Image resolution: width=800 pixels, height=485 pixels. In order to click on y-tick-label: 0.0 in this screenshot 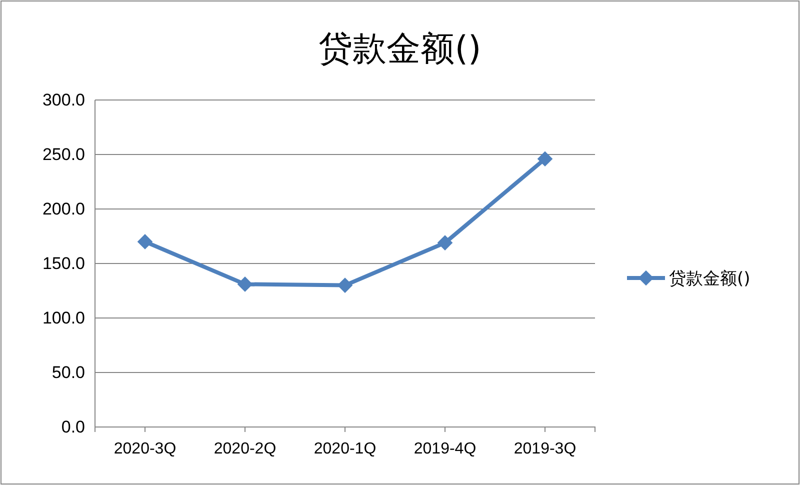, I will do `click(73, 426)`.